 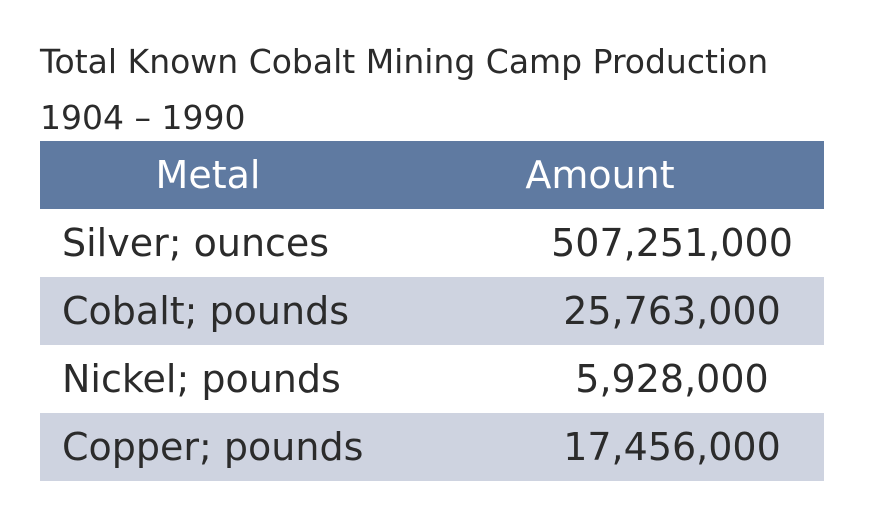 What do you see at coordinates (672, 243) in the screenshot?
I see `row-amount: 507,251,000` at bounding box center [672, 243].